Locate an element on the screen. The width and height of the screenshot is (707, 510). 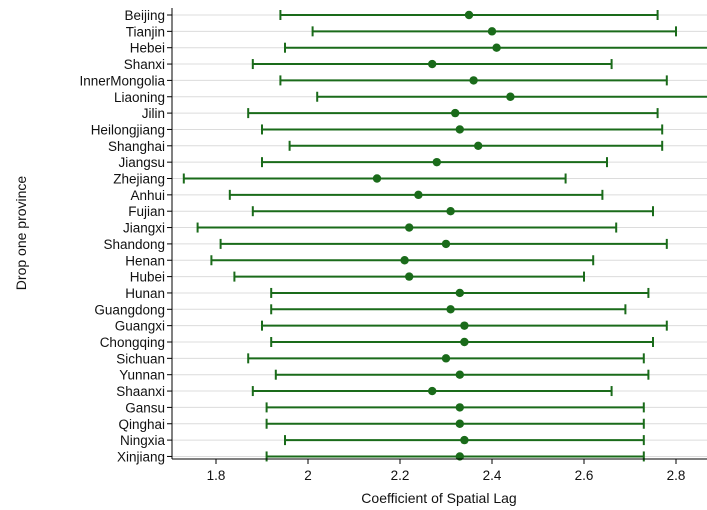
estimate-point-anhui is located at coordinates (418, 195).